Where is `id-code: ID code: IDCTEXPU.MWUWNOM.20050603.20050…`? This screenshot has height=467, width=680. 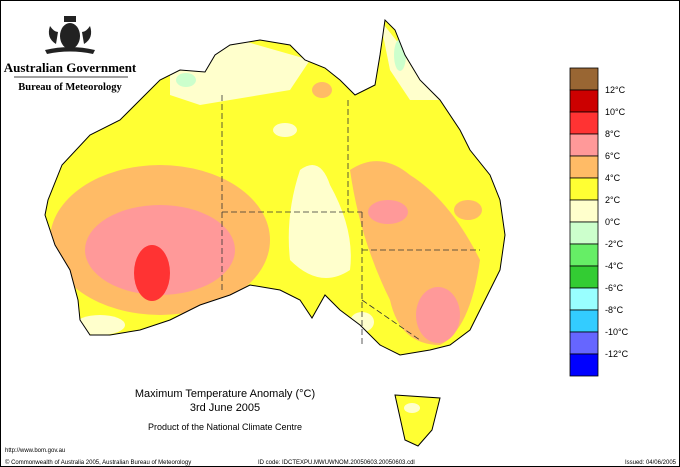
id-code: ID code: IDCTEXPU.MWUWNOM.20050603.20050… is located at coordinates (336, 463).